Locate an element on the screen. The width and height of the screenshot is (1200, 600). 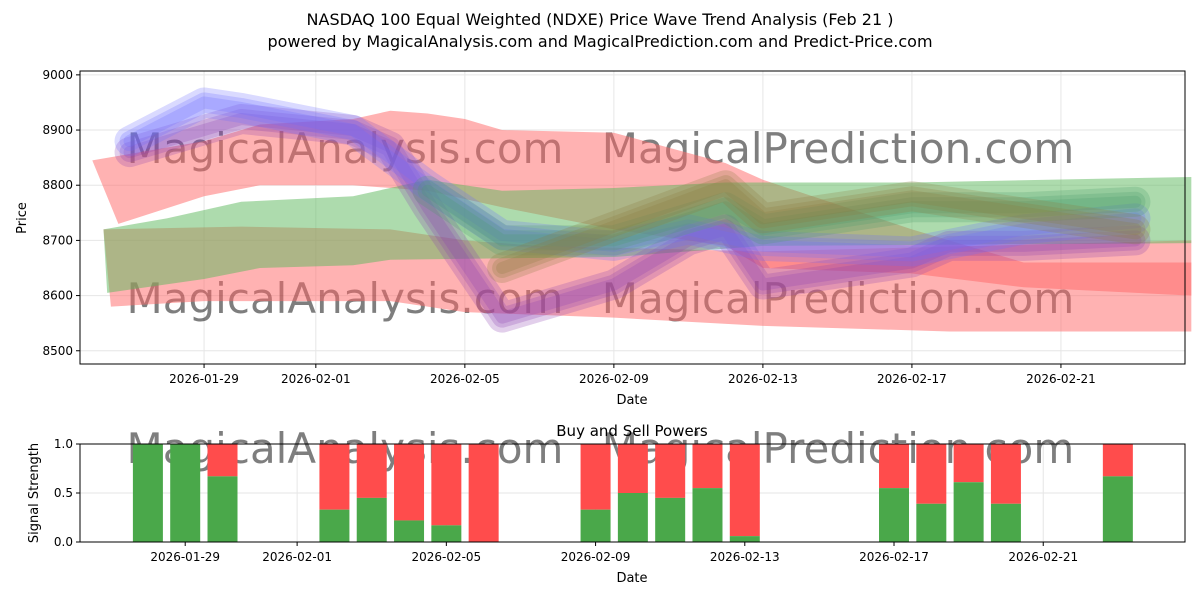
y-tick-label: 8800 is located at coordinates (57, 185).